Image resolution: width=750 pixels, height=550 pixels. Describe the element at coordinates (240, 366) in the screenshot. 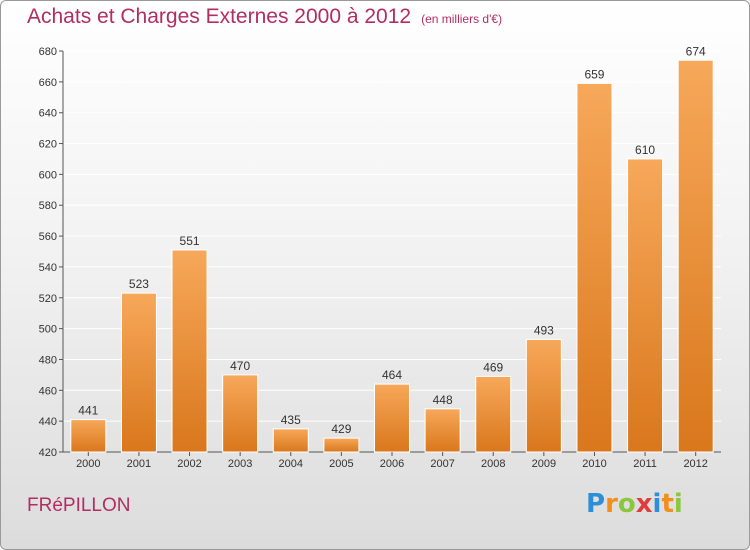

I see `bar-value-label: 470` at that location.